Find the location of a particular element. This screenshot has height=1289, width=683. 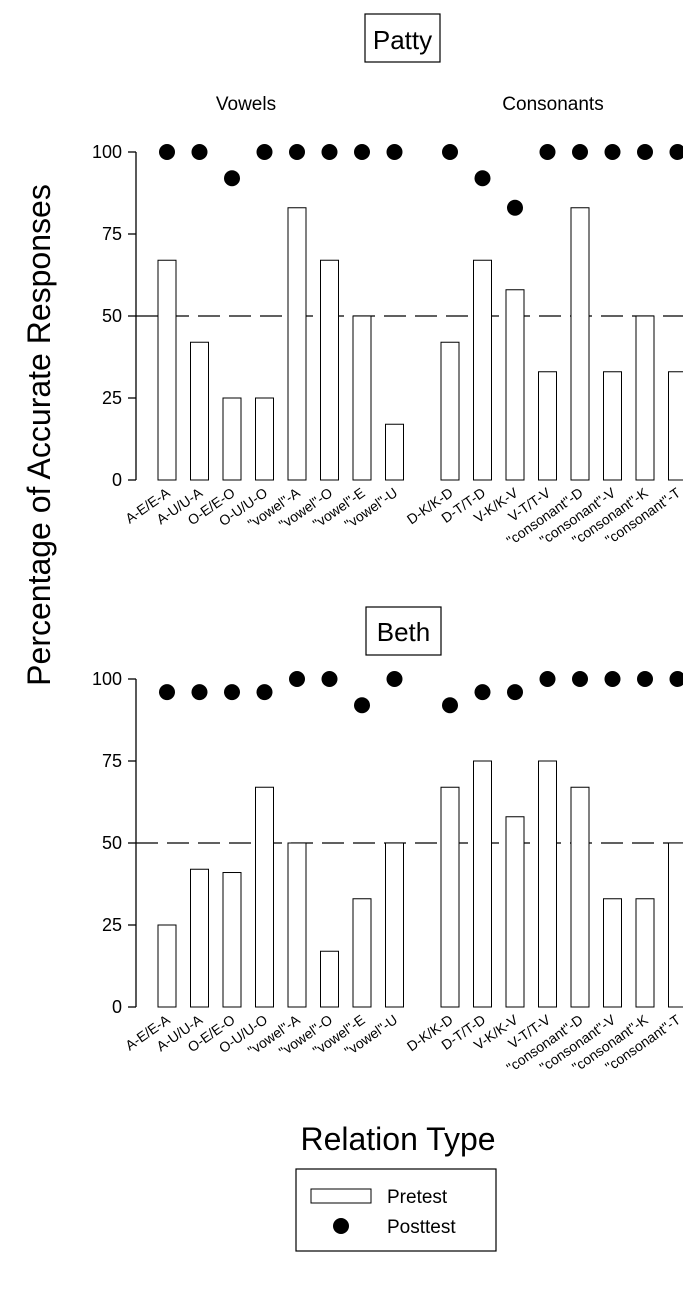

group-label-consonants: Consonants is located at coordinates (552, 104).